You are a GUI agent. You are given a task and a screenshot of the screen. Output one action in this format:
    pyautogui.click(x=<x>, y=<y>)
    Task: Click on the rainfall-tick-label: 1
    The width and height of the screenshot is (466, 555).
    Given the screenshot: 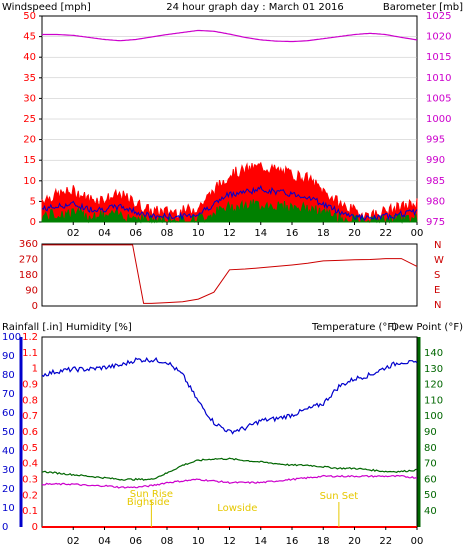 What is the action you would take?
    pyautogui.click(x=35, y=369)
    